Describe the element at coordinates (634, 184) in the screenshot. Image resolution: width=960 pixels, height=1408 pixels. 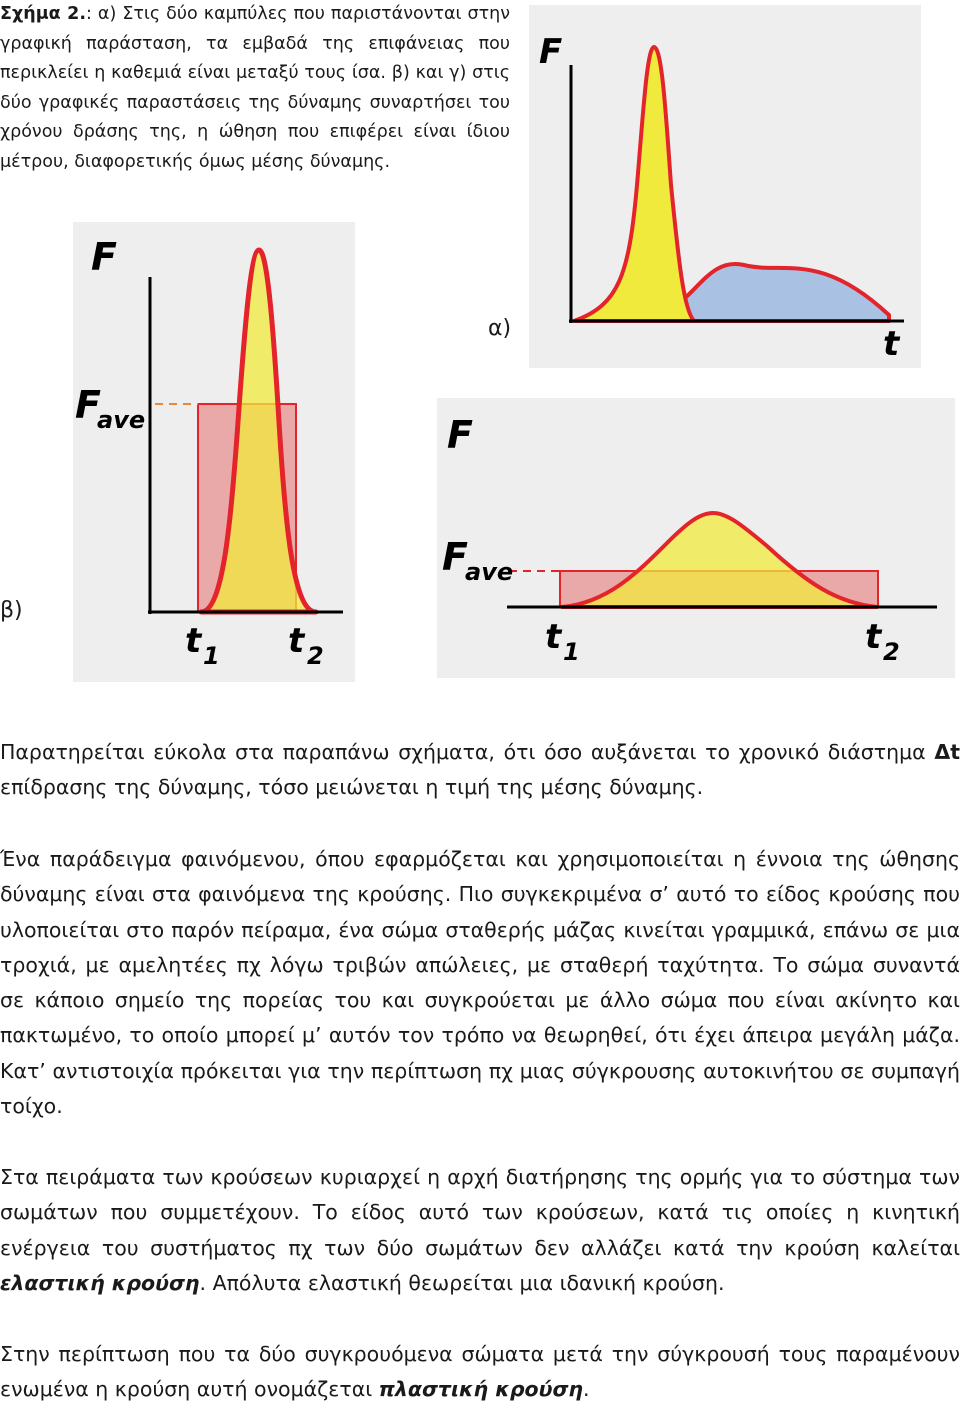
I see `narrow-pulse-area` at that location.